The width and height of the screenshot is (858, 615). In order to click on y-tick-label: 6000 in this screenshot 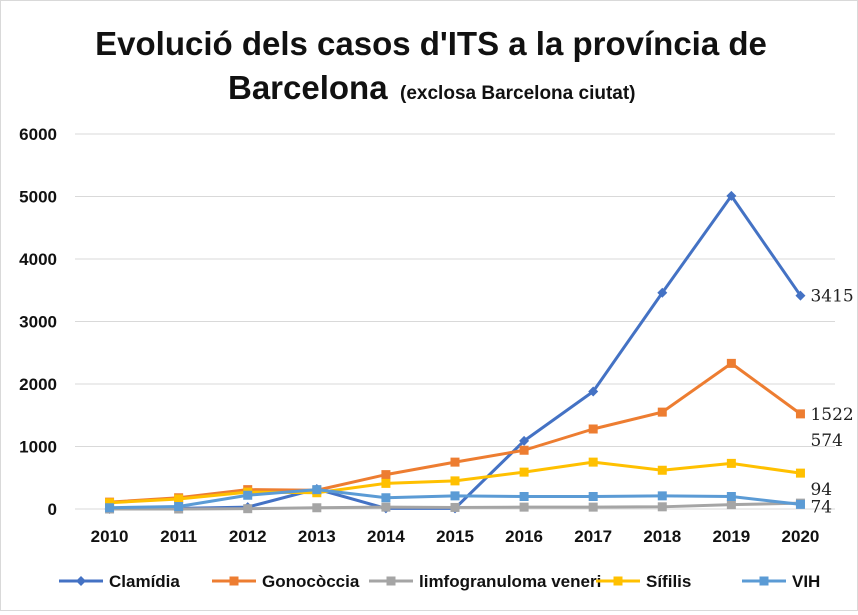, I will do `click(38, 134)`.